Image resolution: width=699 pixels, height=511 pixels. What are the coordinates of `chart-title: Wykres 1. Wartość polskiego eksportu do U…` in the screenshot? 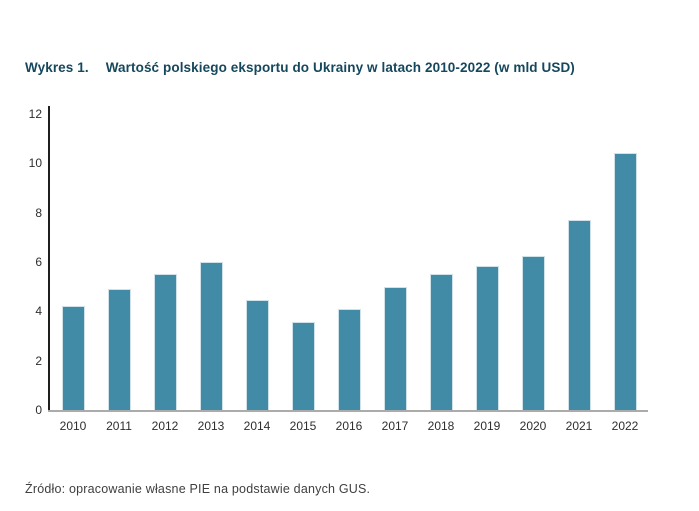 It's located at (300, 67).